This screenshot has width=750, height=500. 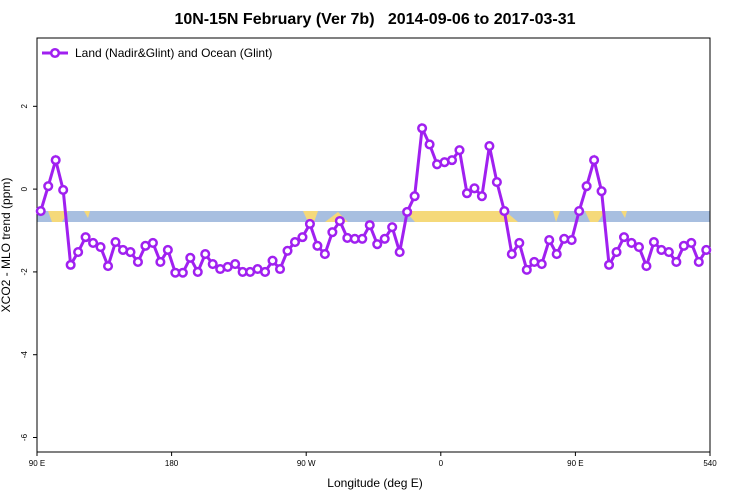 I want to click on x-tick-label: 180, so click(x=172, y=463).